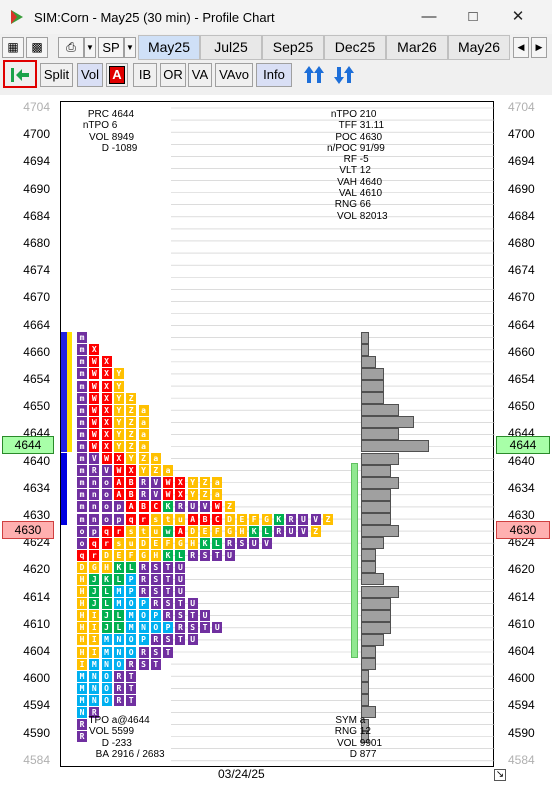  Describe the element at coordinates (131, 483) in the screenshot. I see `tpo-cell: B` at that location.